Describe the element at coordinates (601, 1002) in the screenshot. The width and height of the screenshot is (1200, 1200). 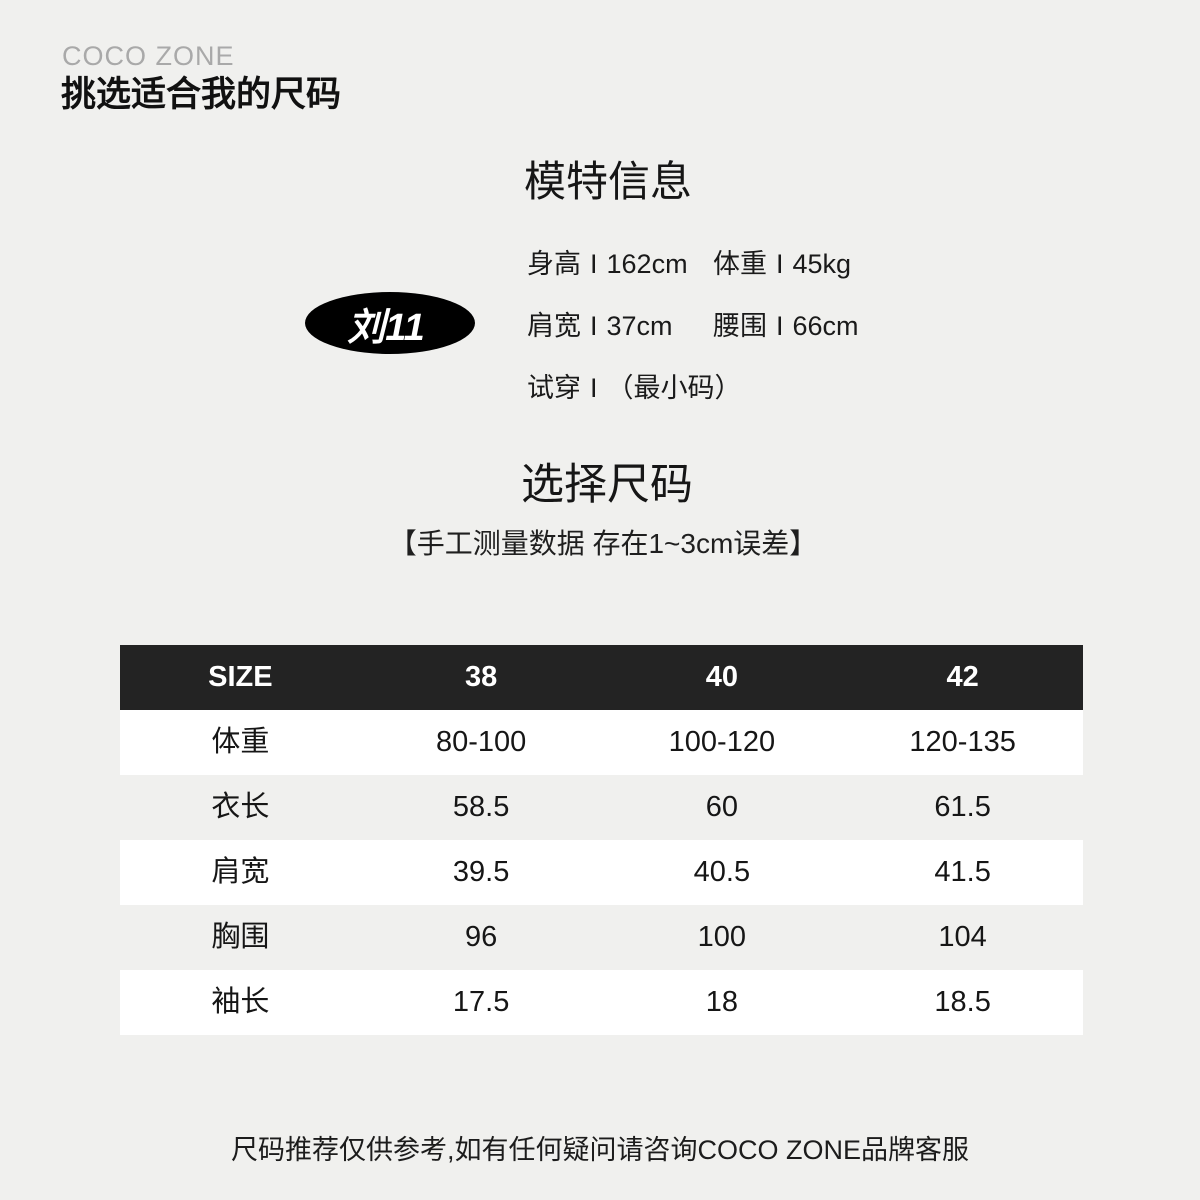
I see `table-row-sleeve: 袖长 17.5 18 18.5` at that location.